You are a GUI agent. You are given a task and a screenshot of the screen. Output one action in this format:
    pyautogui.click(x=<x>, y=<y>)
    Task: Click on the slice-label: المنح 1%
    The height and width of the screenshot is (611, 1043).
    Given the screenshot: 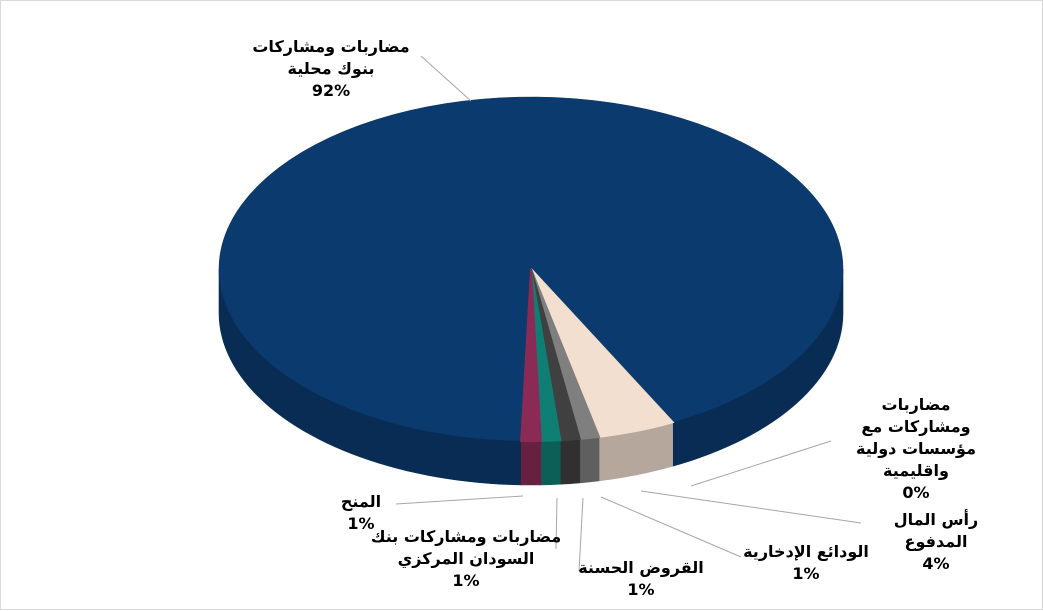 What is the action you would take?
    pyautogui.click(x=361, y=513)
    